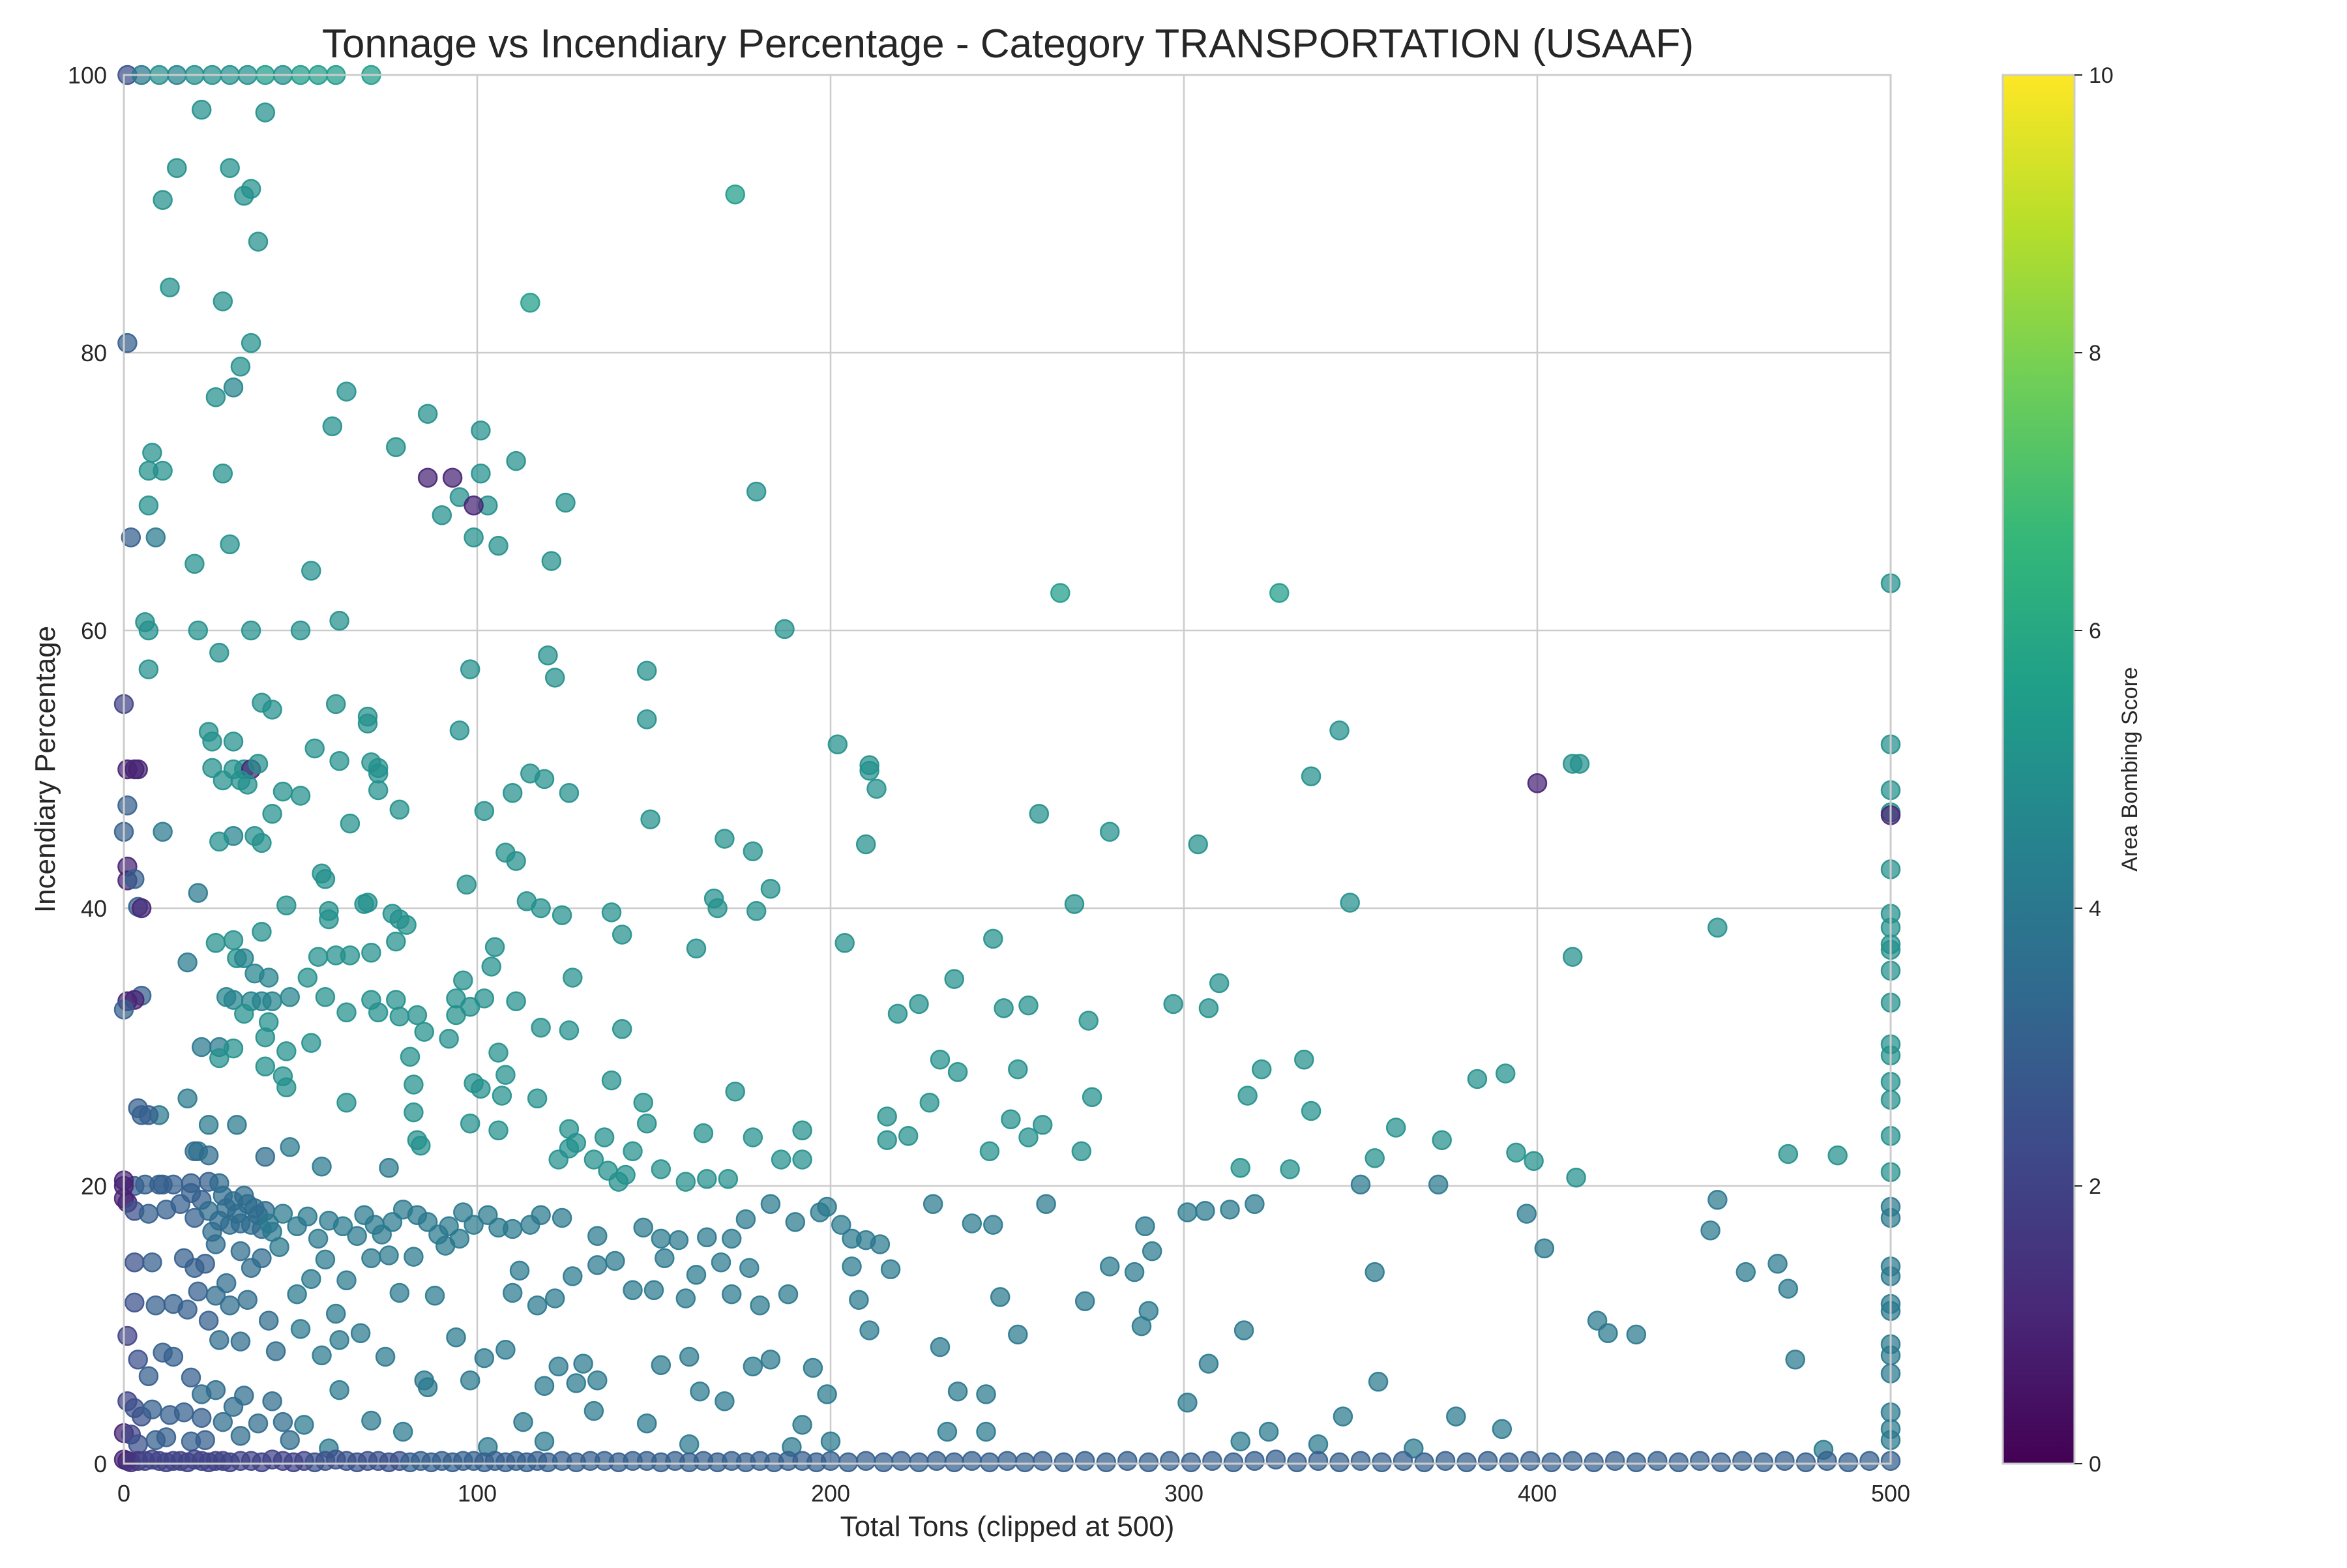  I want to click on x-tick-label: 400, so click(1537, 1493).